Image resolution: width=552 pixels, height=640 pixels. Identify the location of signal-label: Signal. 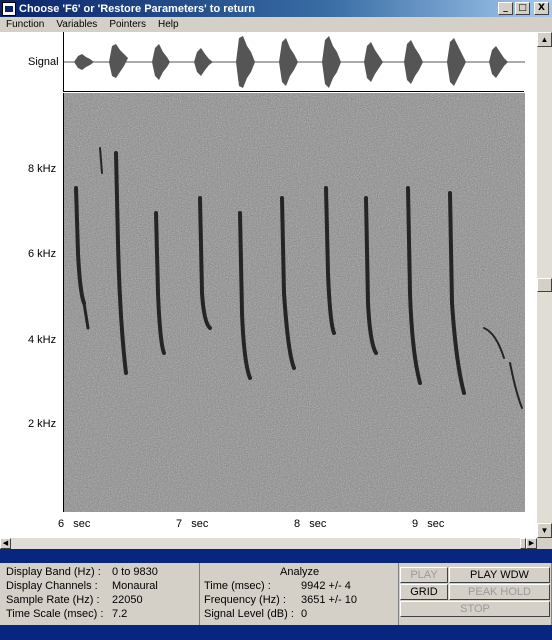
(43, 62).